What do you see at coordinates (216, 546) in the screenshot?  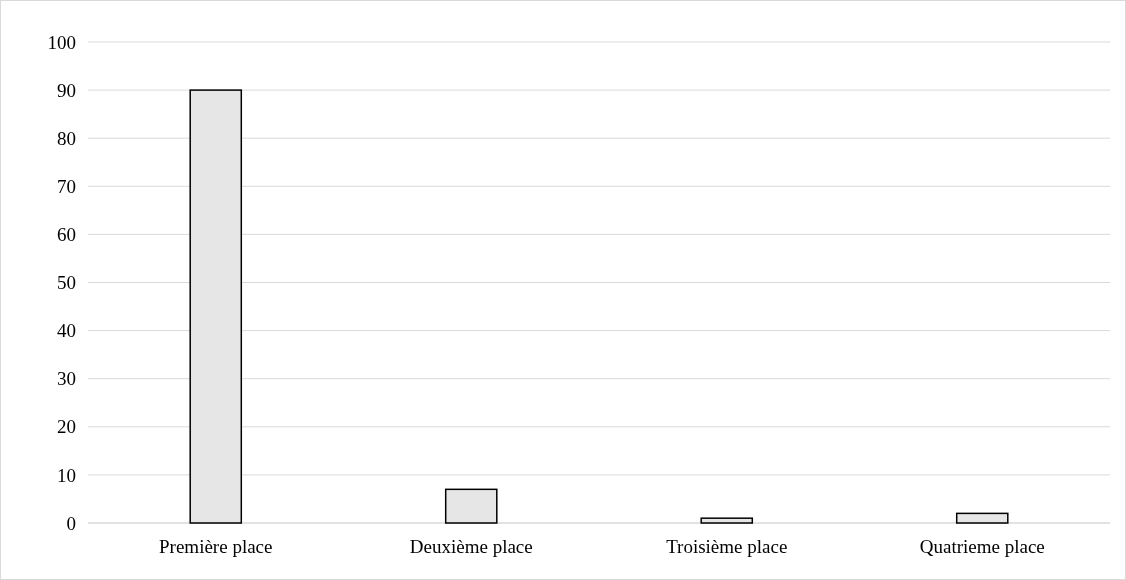 I see `x-tick-label: Première place` at bounding box center [216, 546].